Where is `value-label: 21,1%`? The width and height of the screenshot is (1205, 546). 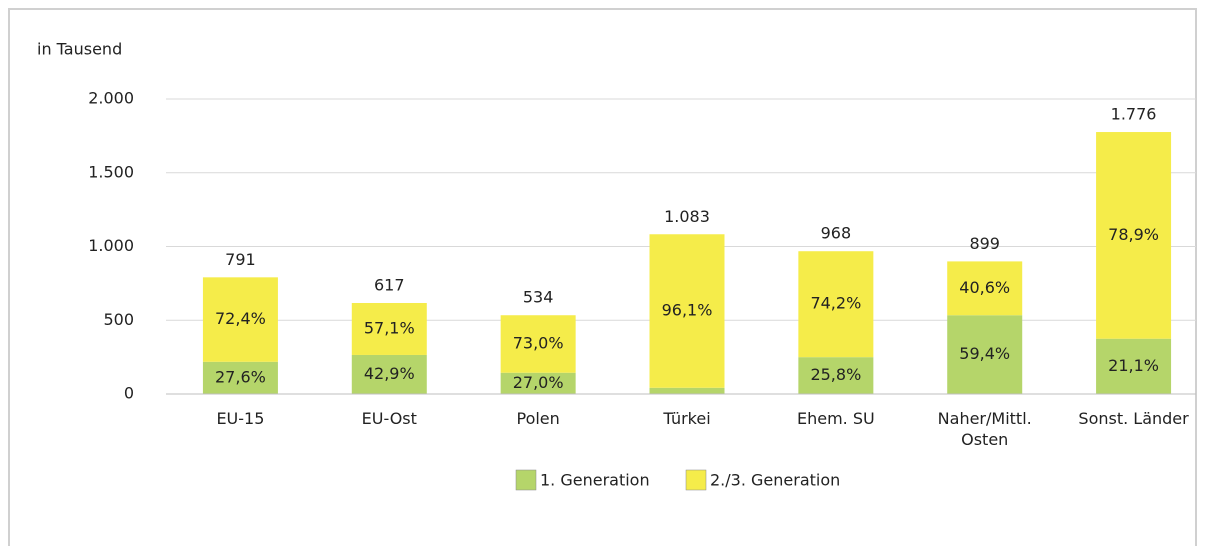
value-label: 21,1% is located at coordinates (1133, 365).